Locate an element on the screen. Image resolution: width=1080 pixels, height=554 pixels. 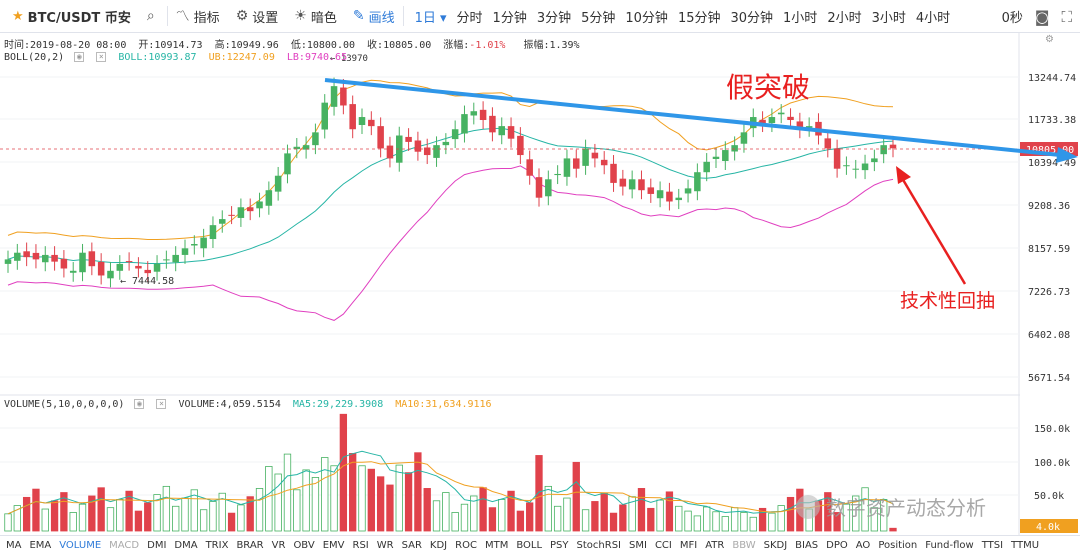
indicator-tab-ttmu: TTMU is located at coordinates (1025, 545).